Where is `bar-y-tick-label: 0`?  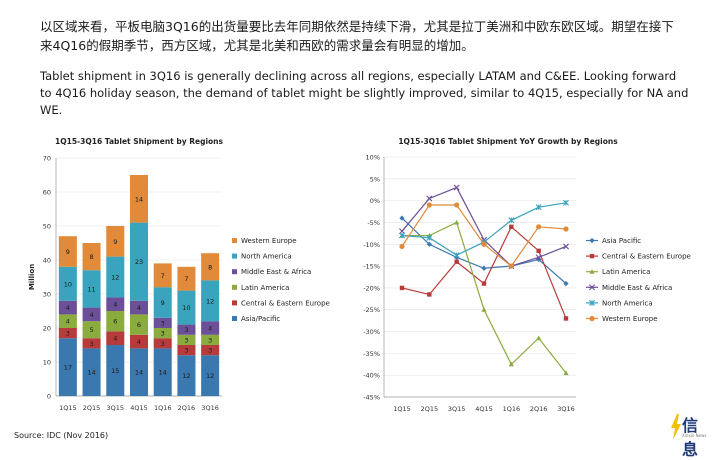
bar-y-tick-label: 0 is located at coordinates (49, 397).